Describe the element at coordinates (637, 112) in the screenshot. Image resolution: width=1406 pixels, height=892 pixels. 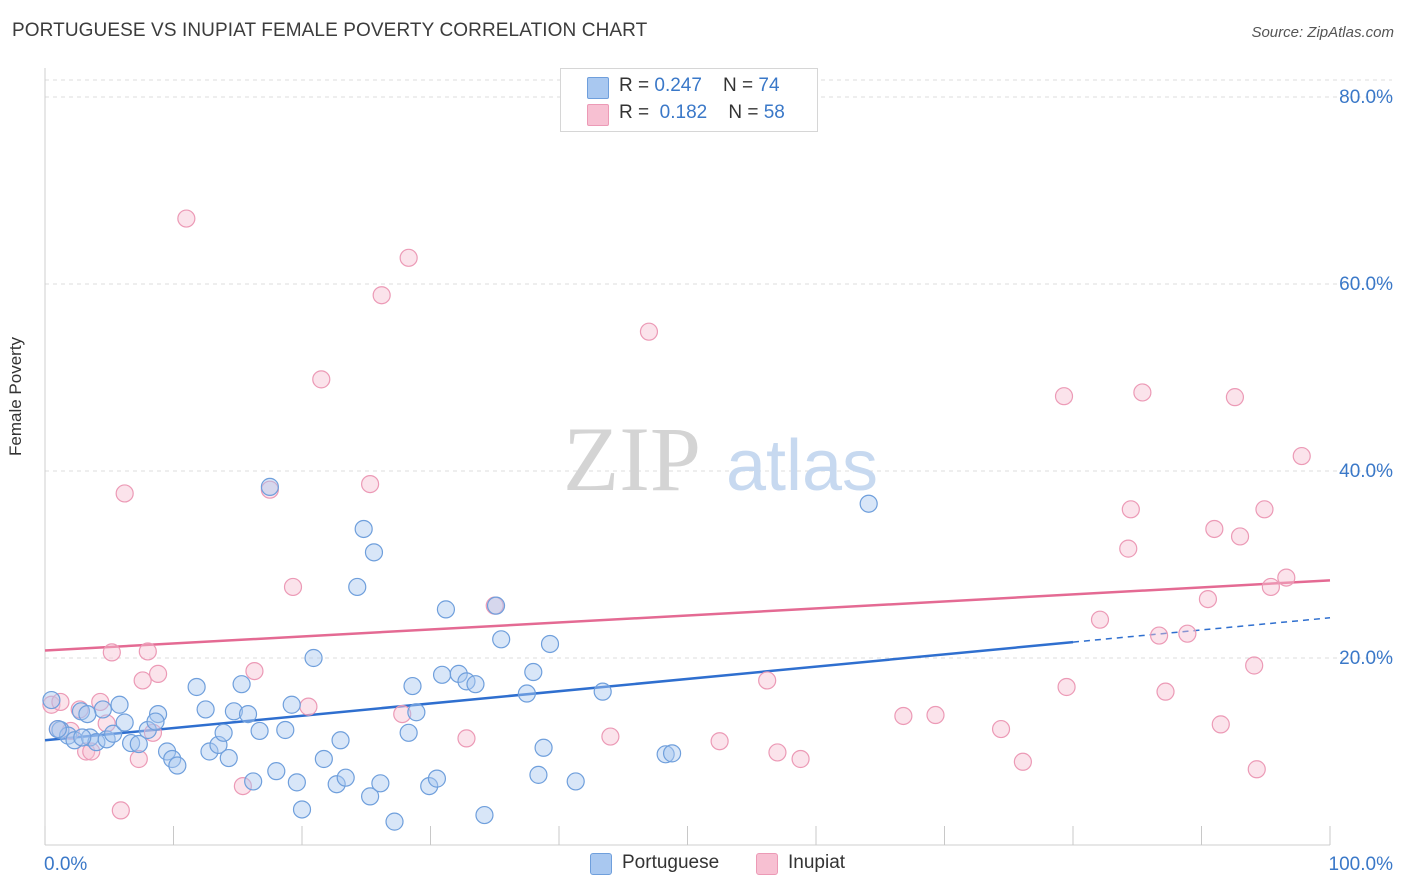
I see `inupiat-r-label: R =` at that location.